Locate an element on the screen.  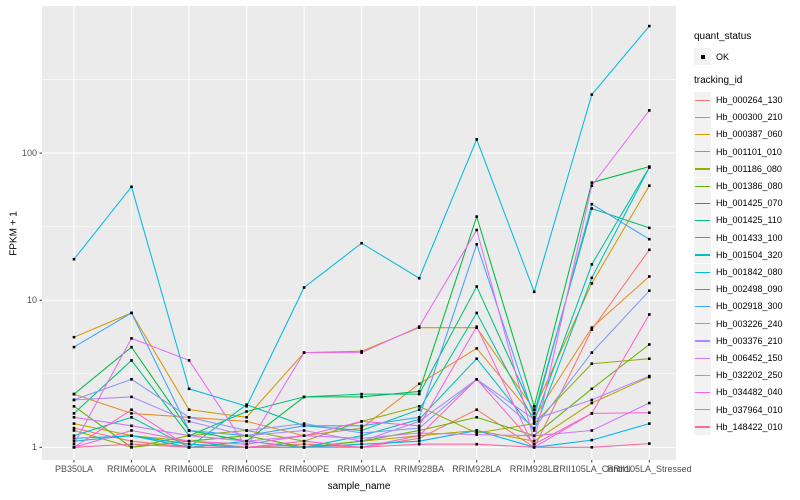
x-tick-label: RRIM600LA is located at coordinates (132, 469).